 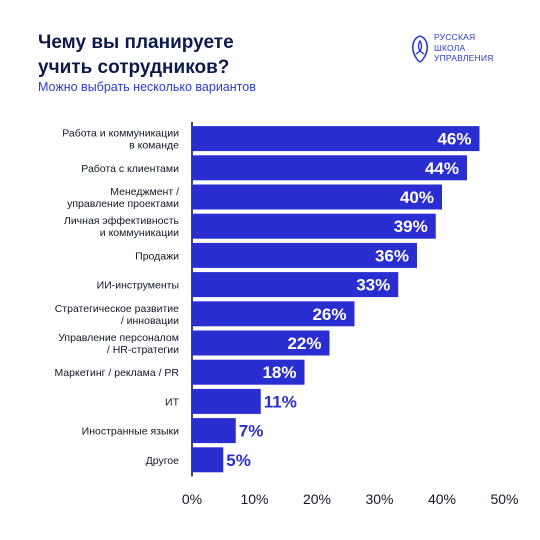 What do you see at coordinates (144, 192) in the screenshot?
I see `category-label-2-line-0: Менеджмент /` at bounding box center [144, 192].